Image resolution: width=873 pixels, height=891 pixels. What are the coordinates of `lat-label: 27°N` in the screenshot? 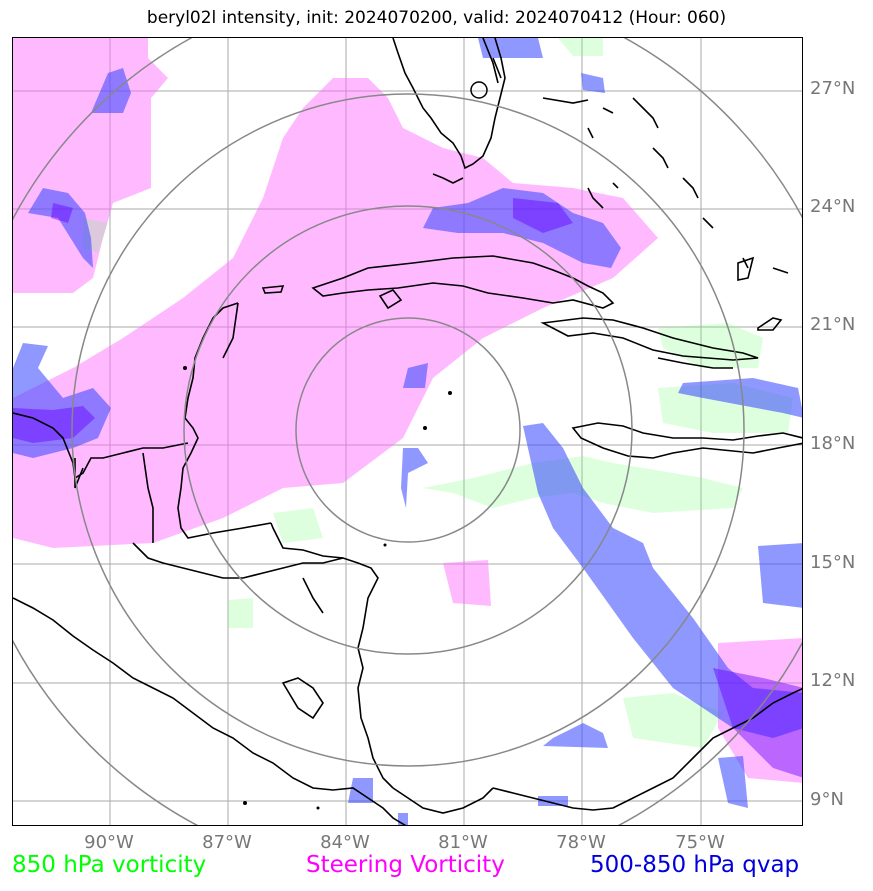 It's located at (833, 88).